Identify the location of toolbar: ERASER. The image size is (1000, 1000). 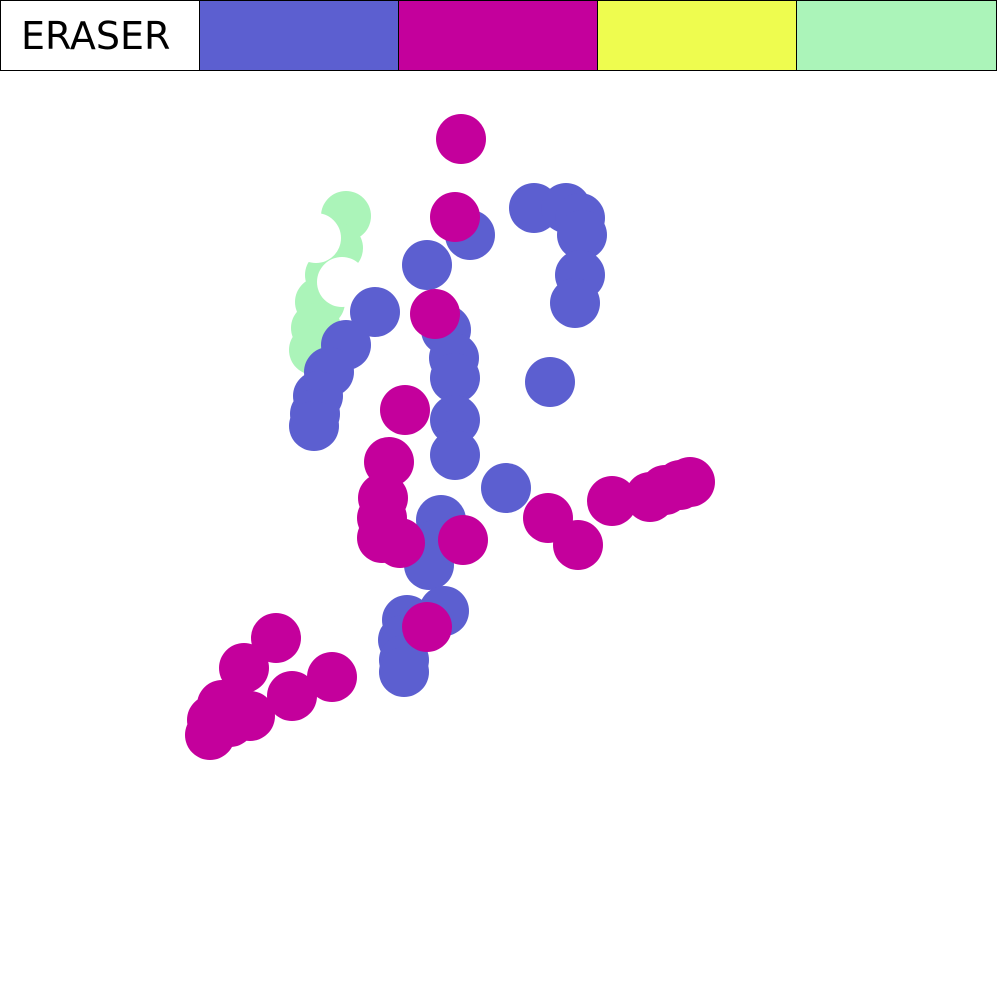
(500, 35).